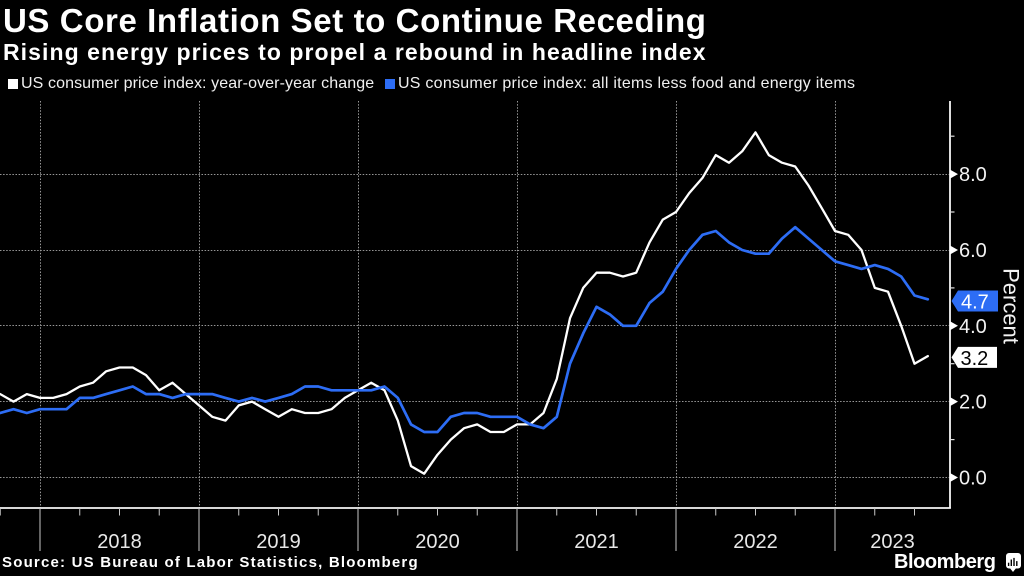 The image size is (1024, 576). Describe the element at coordinates (975, 359) in the screenshot. I see `svg-text: 3.2` at that location.